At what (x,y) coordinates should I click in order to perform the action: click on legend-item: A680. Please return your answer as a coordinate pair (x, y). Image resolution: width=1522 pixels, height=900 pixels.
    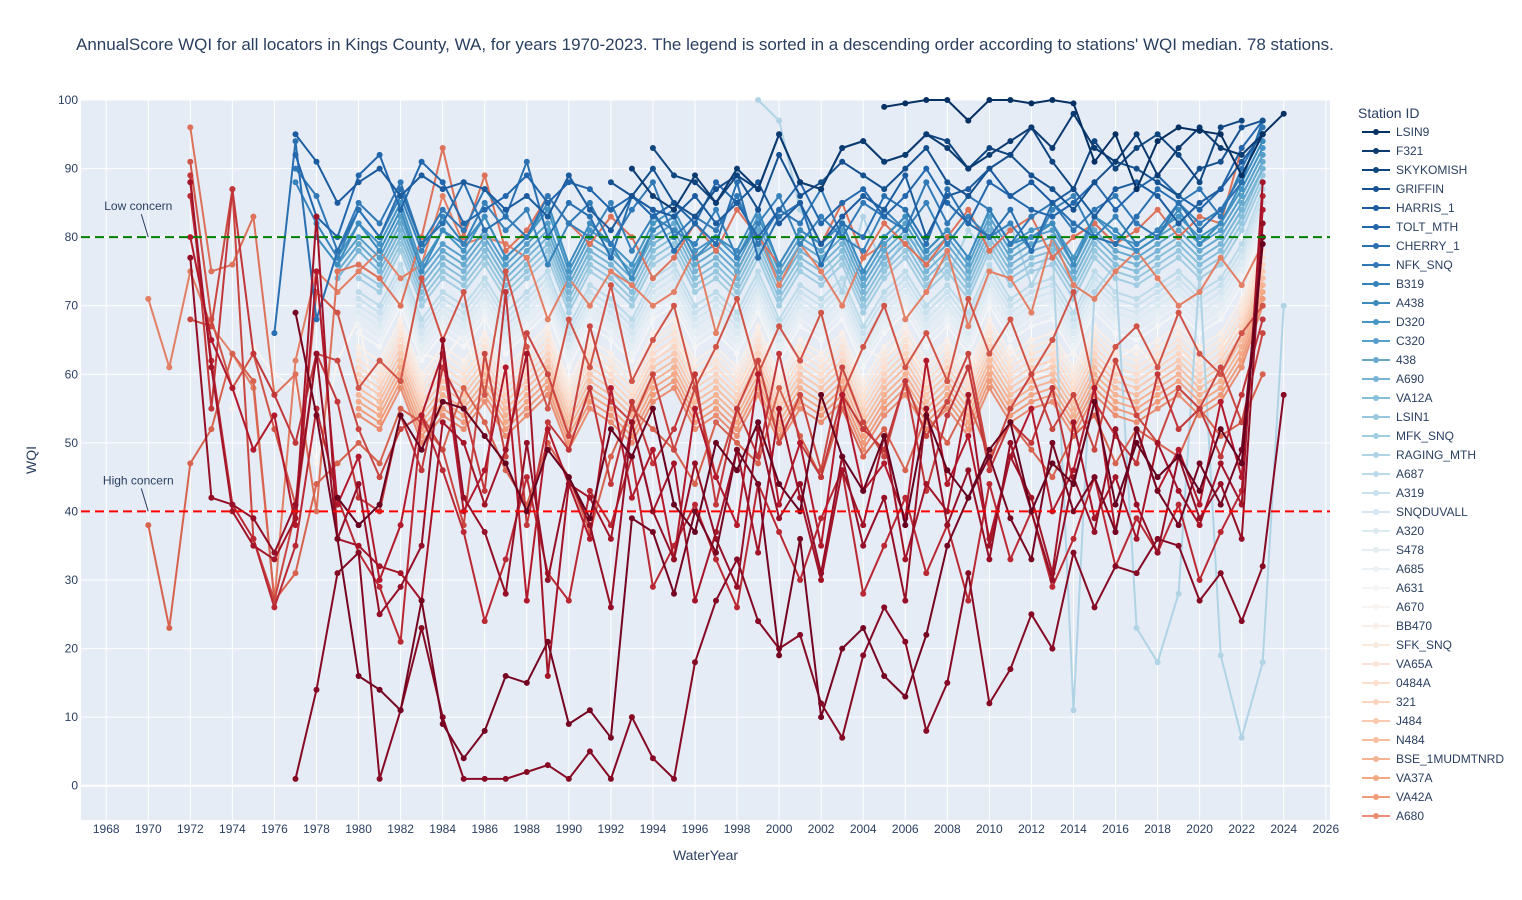
    Looking at the image, I should click on (1393, 816).